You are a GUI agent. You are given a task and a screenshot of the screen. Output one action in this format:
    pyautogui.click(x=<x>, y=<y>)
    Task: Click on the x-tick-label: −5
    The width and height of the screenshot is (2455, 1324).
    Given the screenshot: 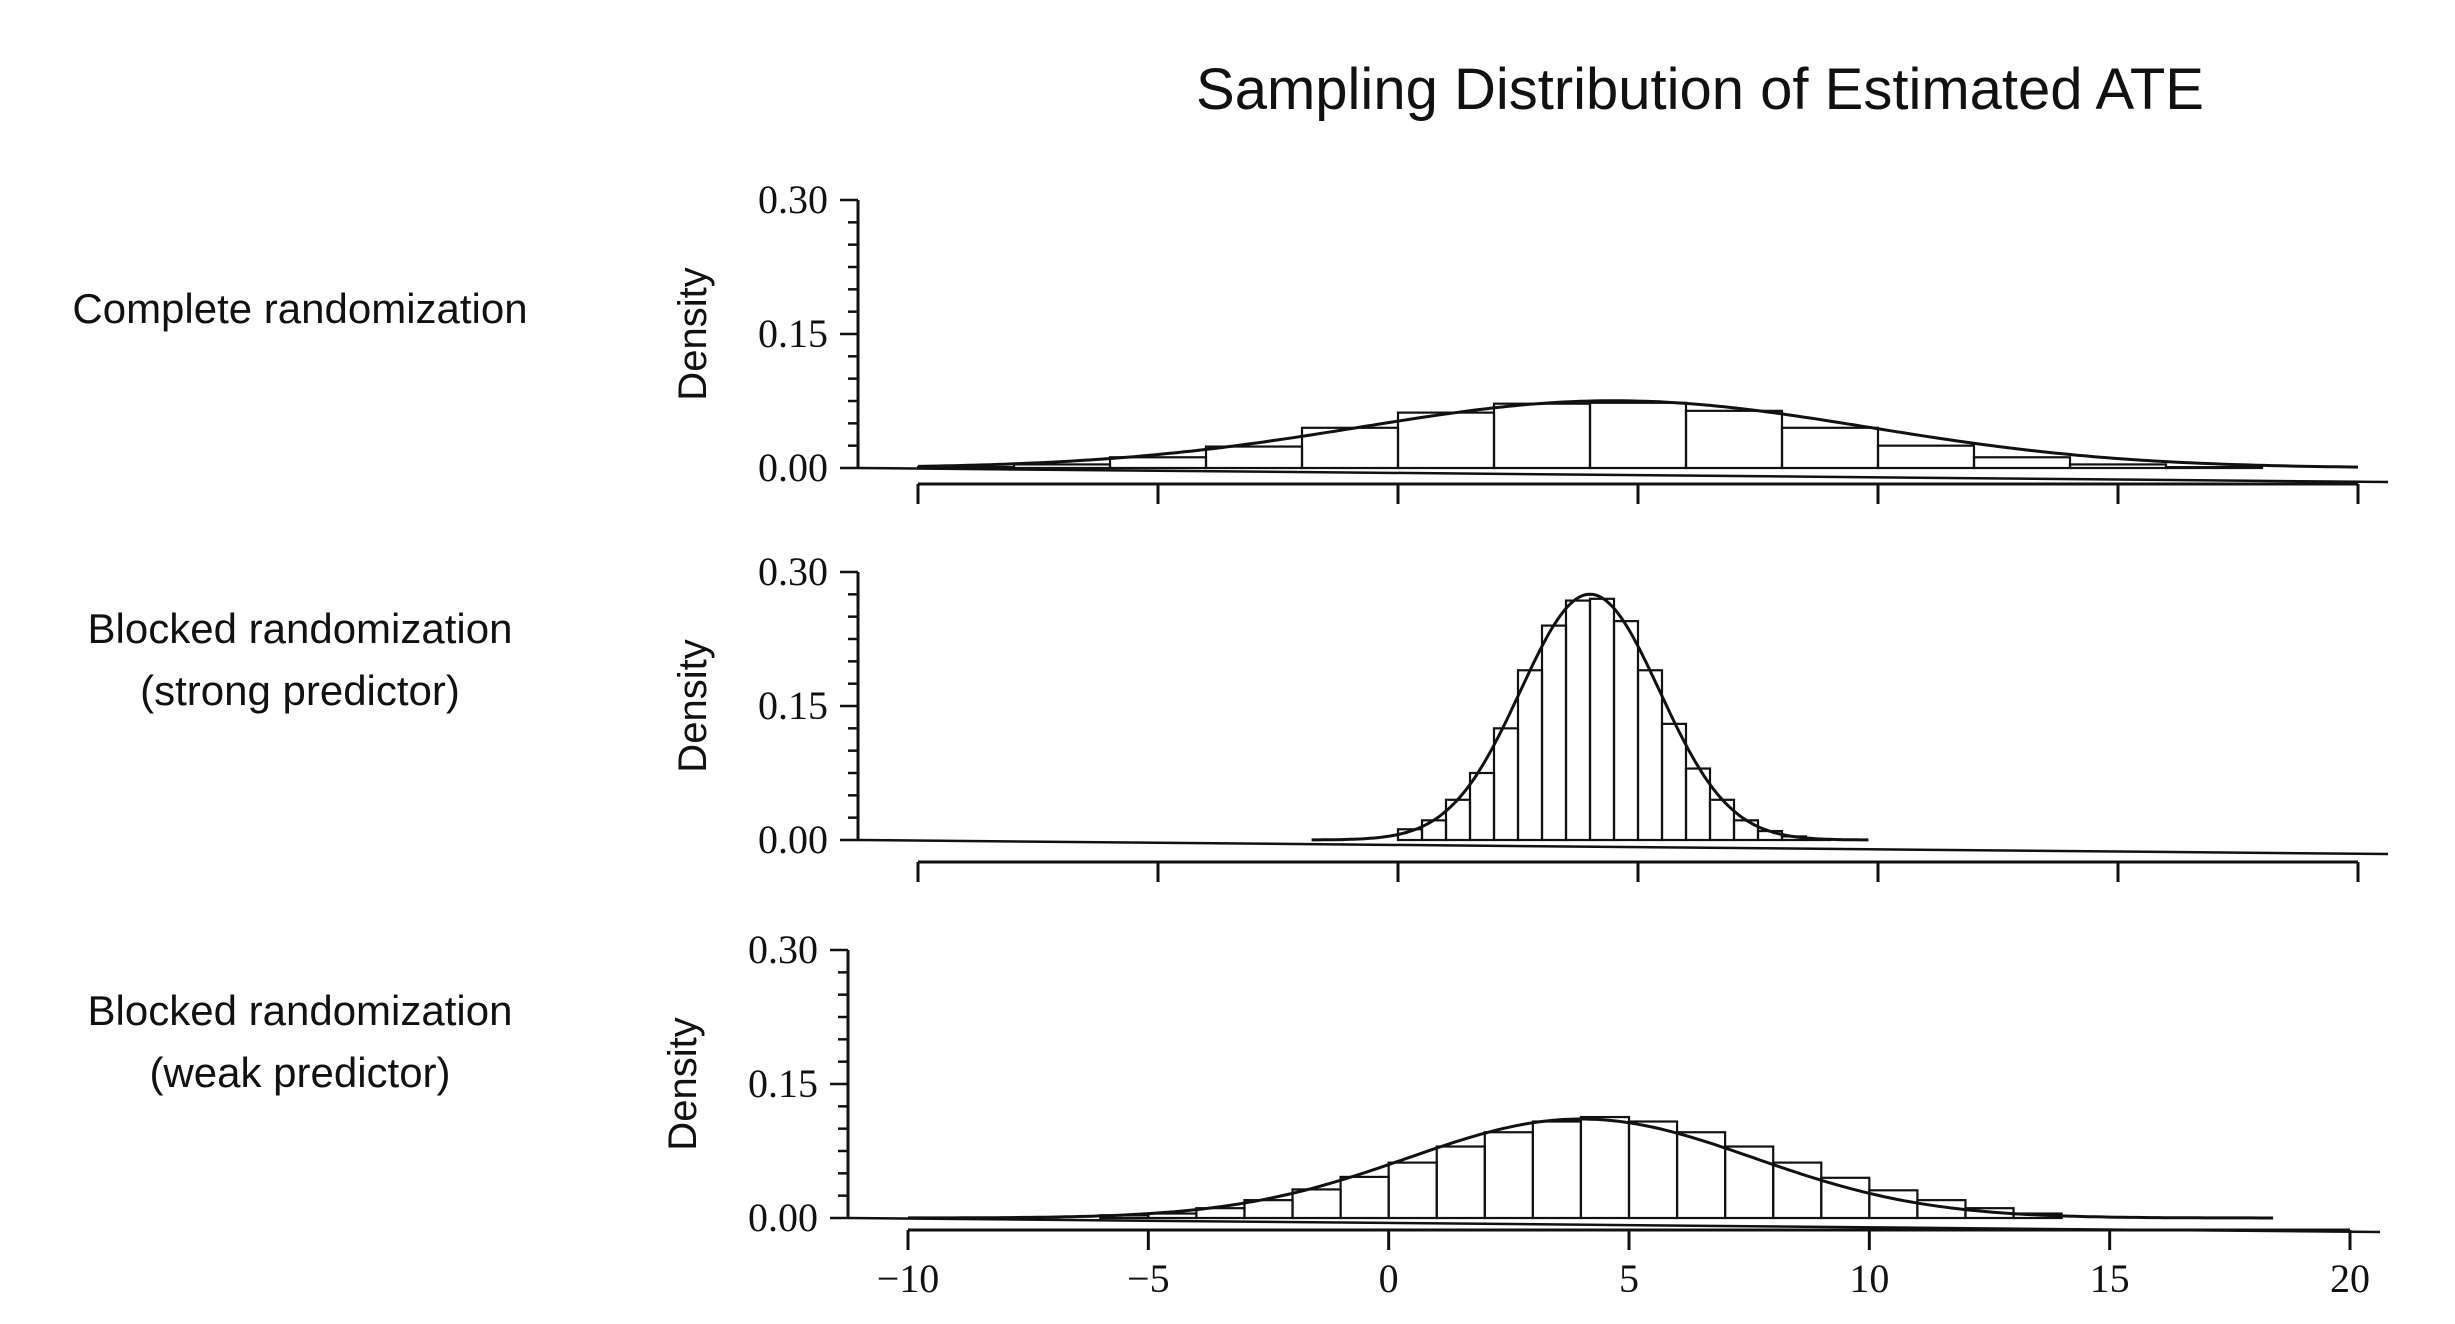 What is the action you would take?
    pyautogui.click(x=1148, y=1278)
    